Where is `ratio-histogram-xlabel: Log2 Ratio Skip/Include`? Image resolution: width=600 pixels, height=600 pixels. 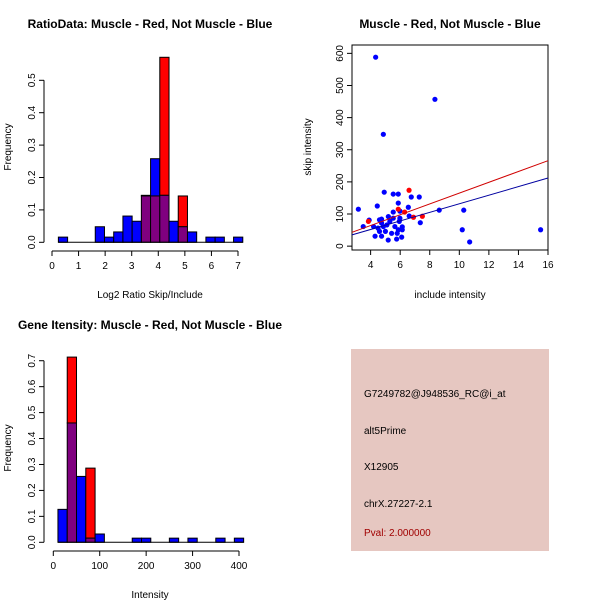 ratio-histogram-xlabel: Log2 Ratio Skip/Include is located at coordinates (150, 295).